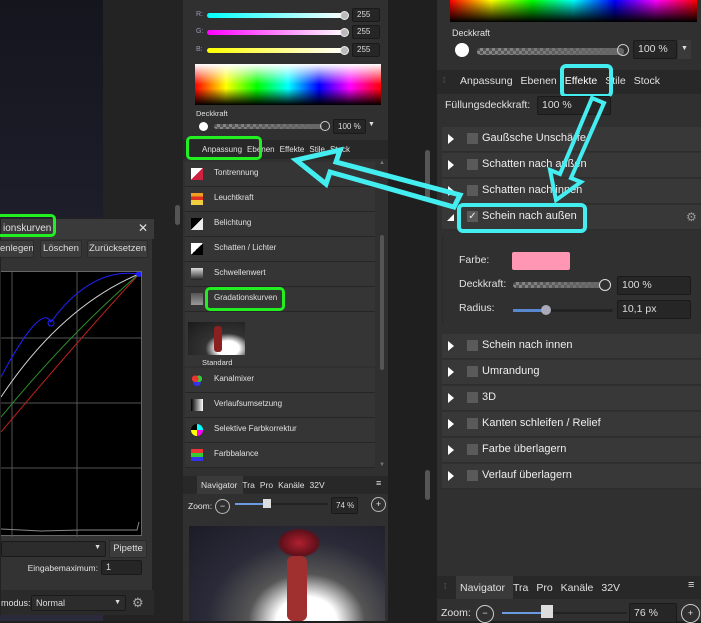 This screenshot has height=623, width=701. Describe the element at coordinates (472, 216) in the screenshot. I see `effect-checkbox: ✓` at that location.